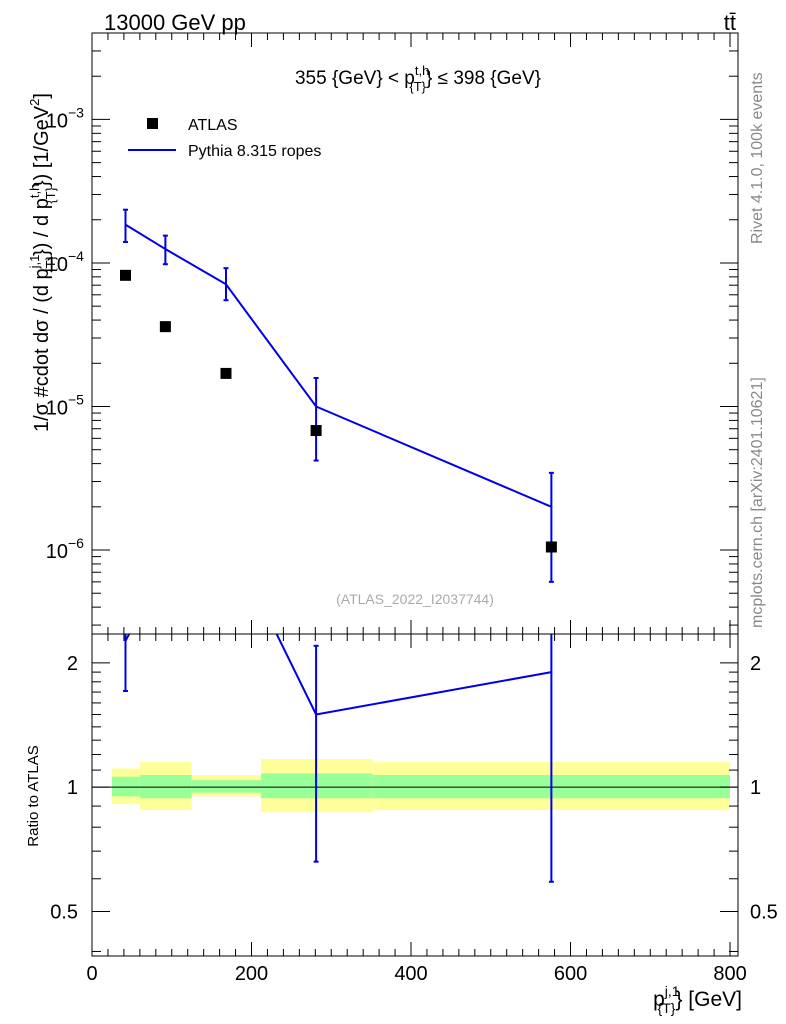  Describe the element at coordinates (50, 263) in the screenshot. I see `ylabel-sub-1: {T}` at that location.